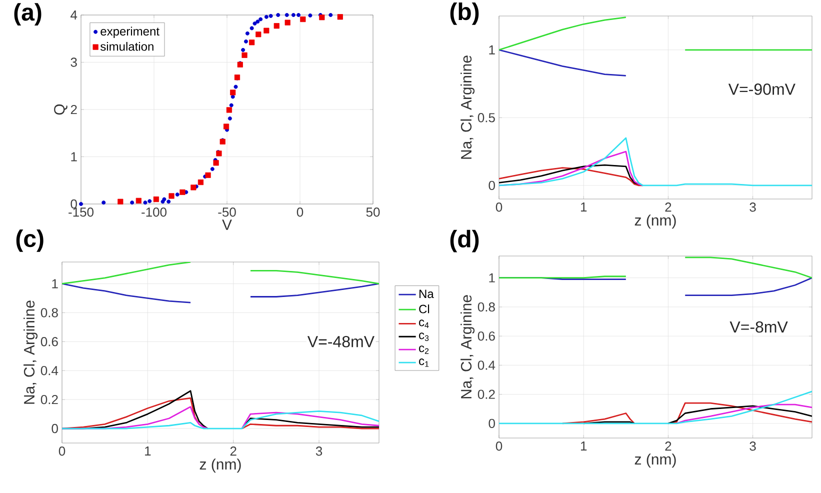  Describe the element at coordinates (486, 117) in the screenshot. I see `y-tick-label: 0.5` at that location.